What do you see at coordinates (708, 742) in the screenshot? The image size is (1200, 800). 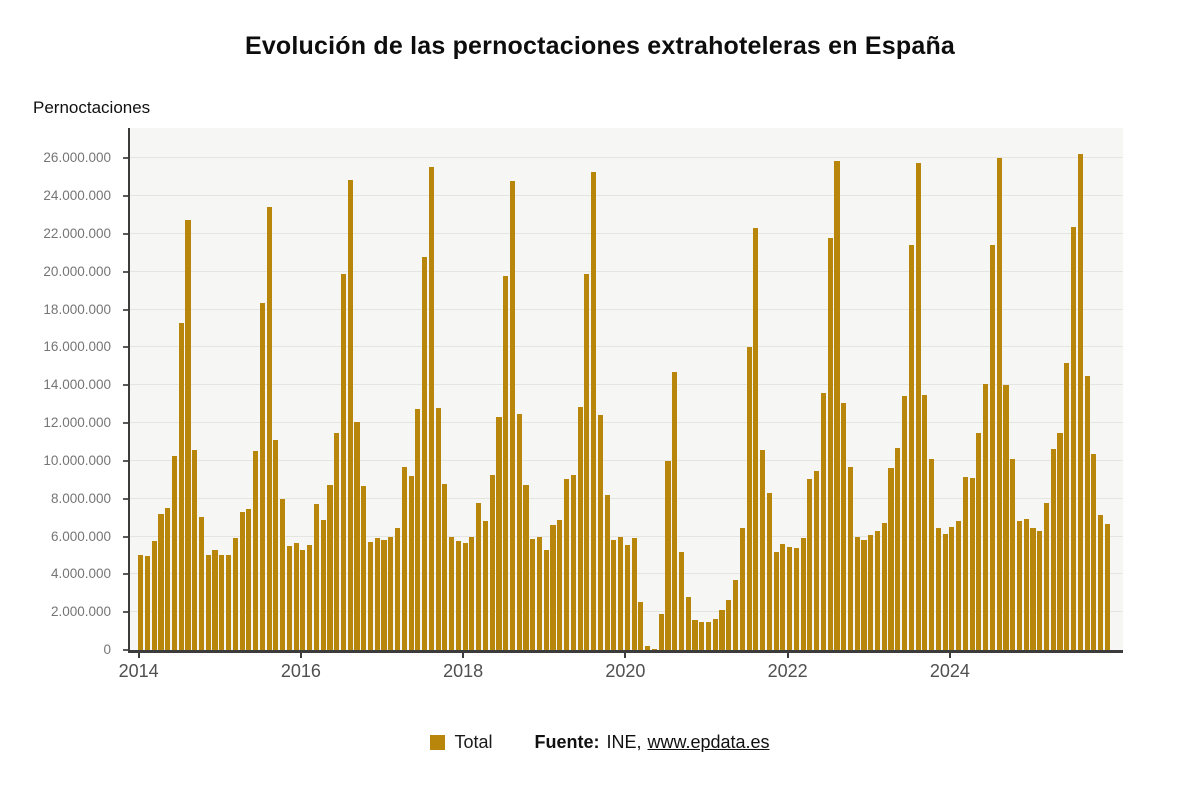 I see `source-link: www.epdata.es` at bounding box center [708, 742].